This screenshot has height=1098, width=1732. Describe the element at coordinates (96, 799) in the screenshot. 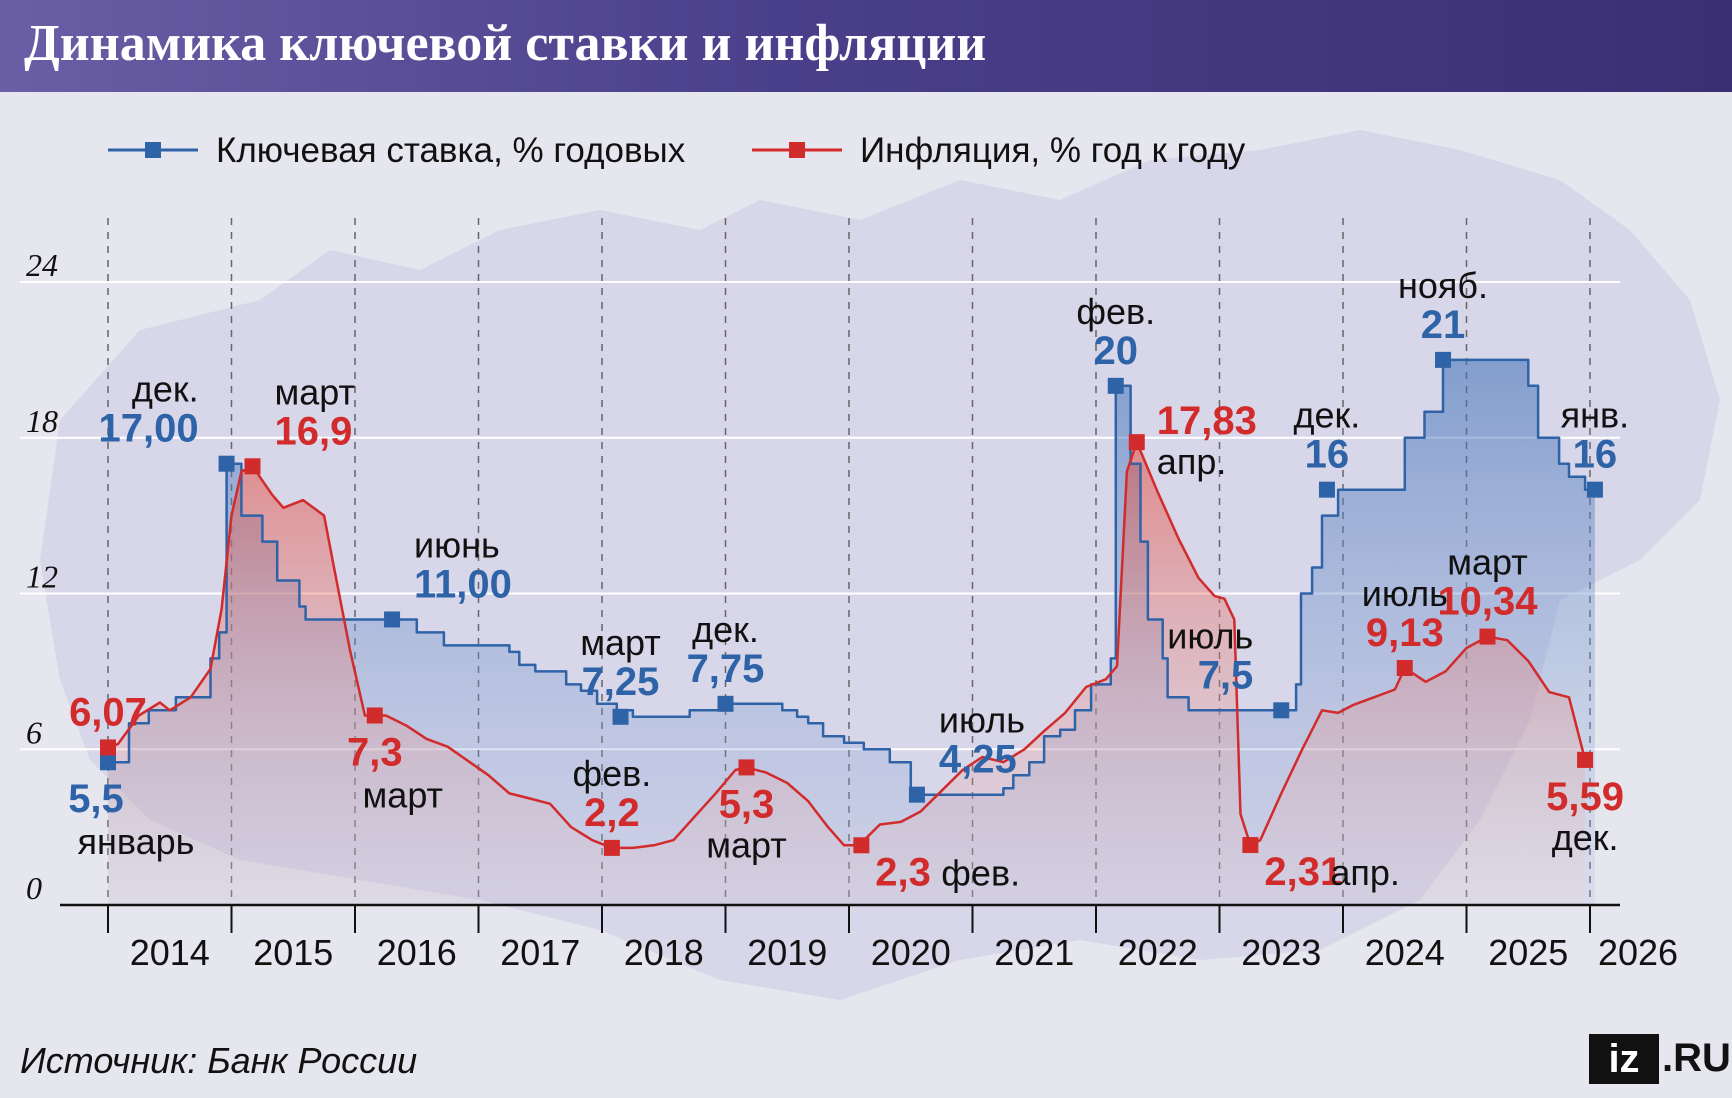

I see `data-label: 5,5` at that location.